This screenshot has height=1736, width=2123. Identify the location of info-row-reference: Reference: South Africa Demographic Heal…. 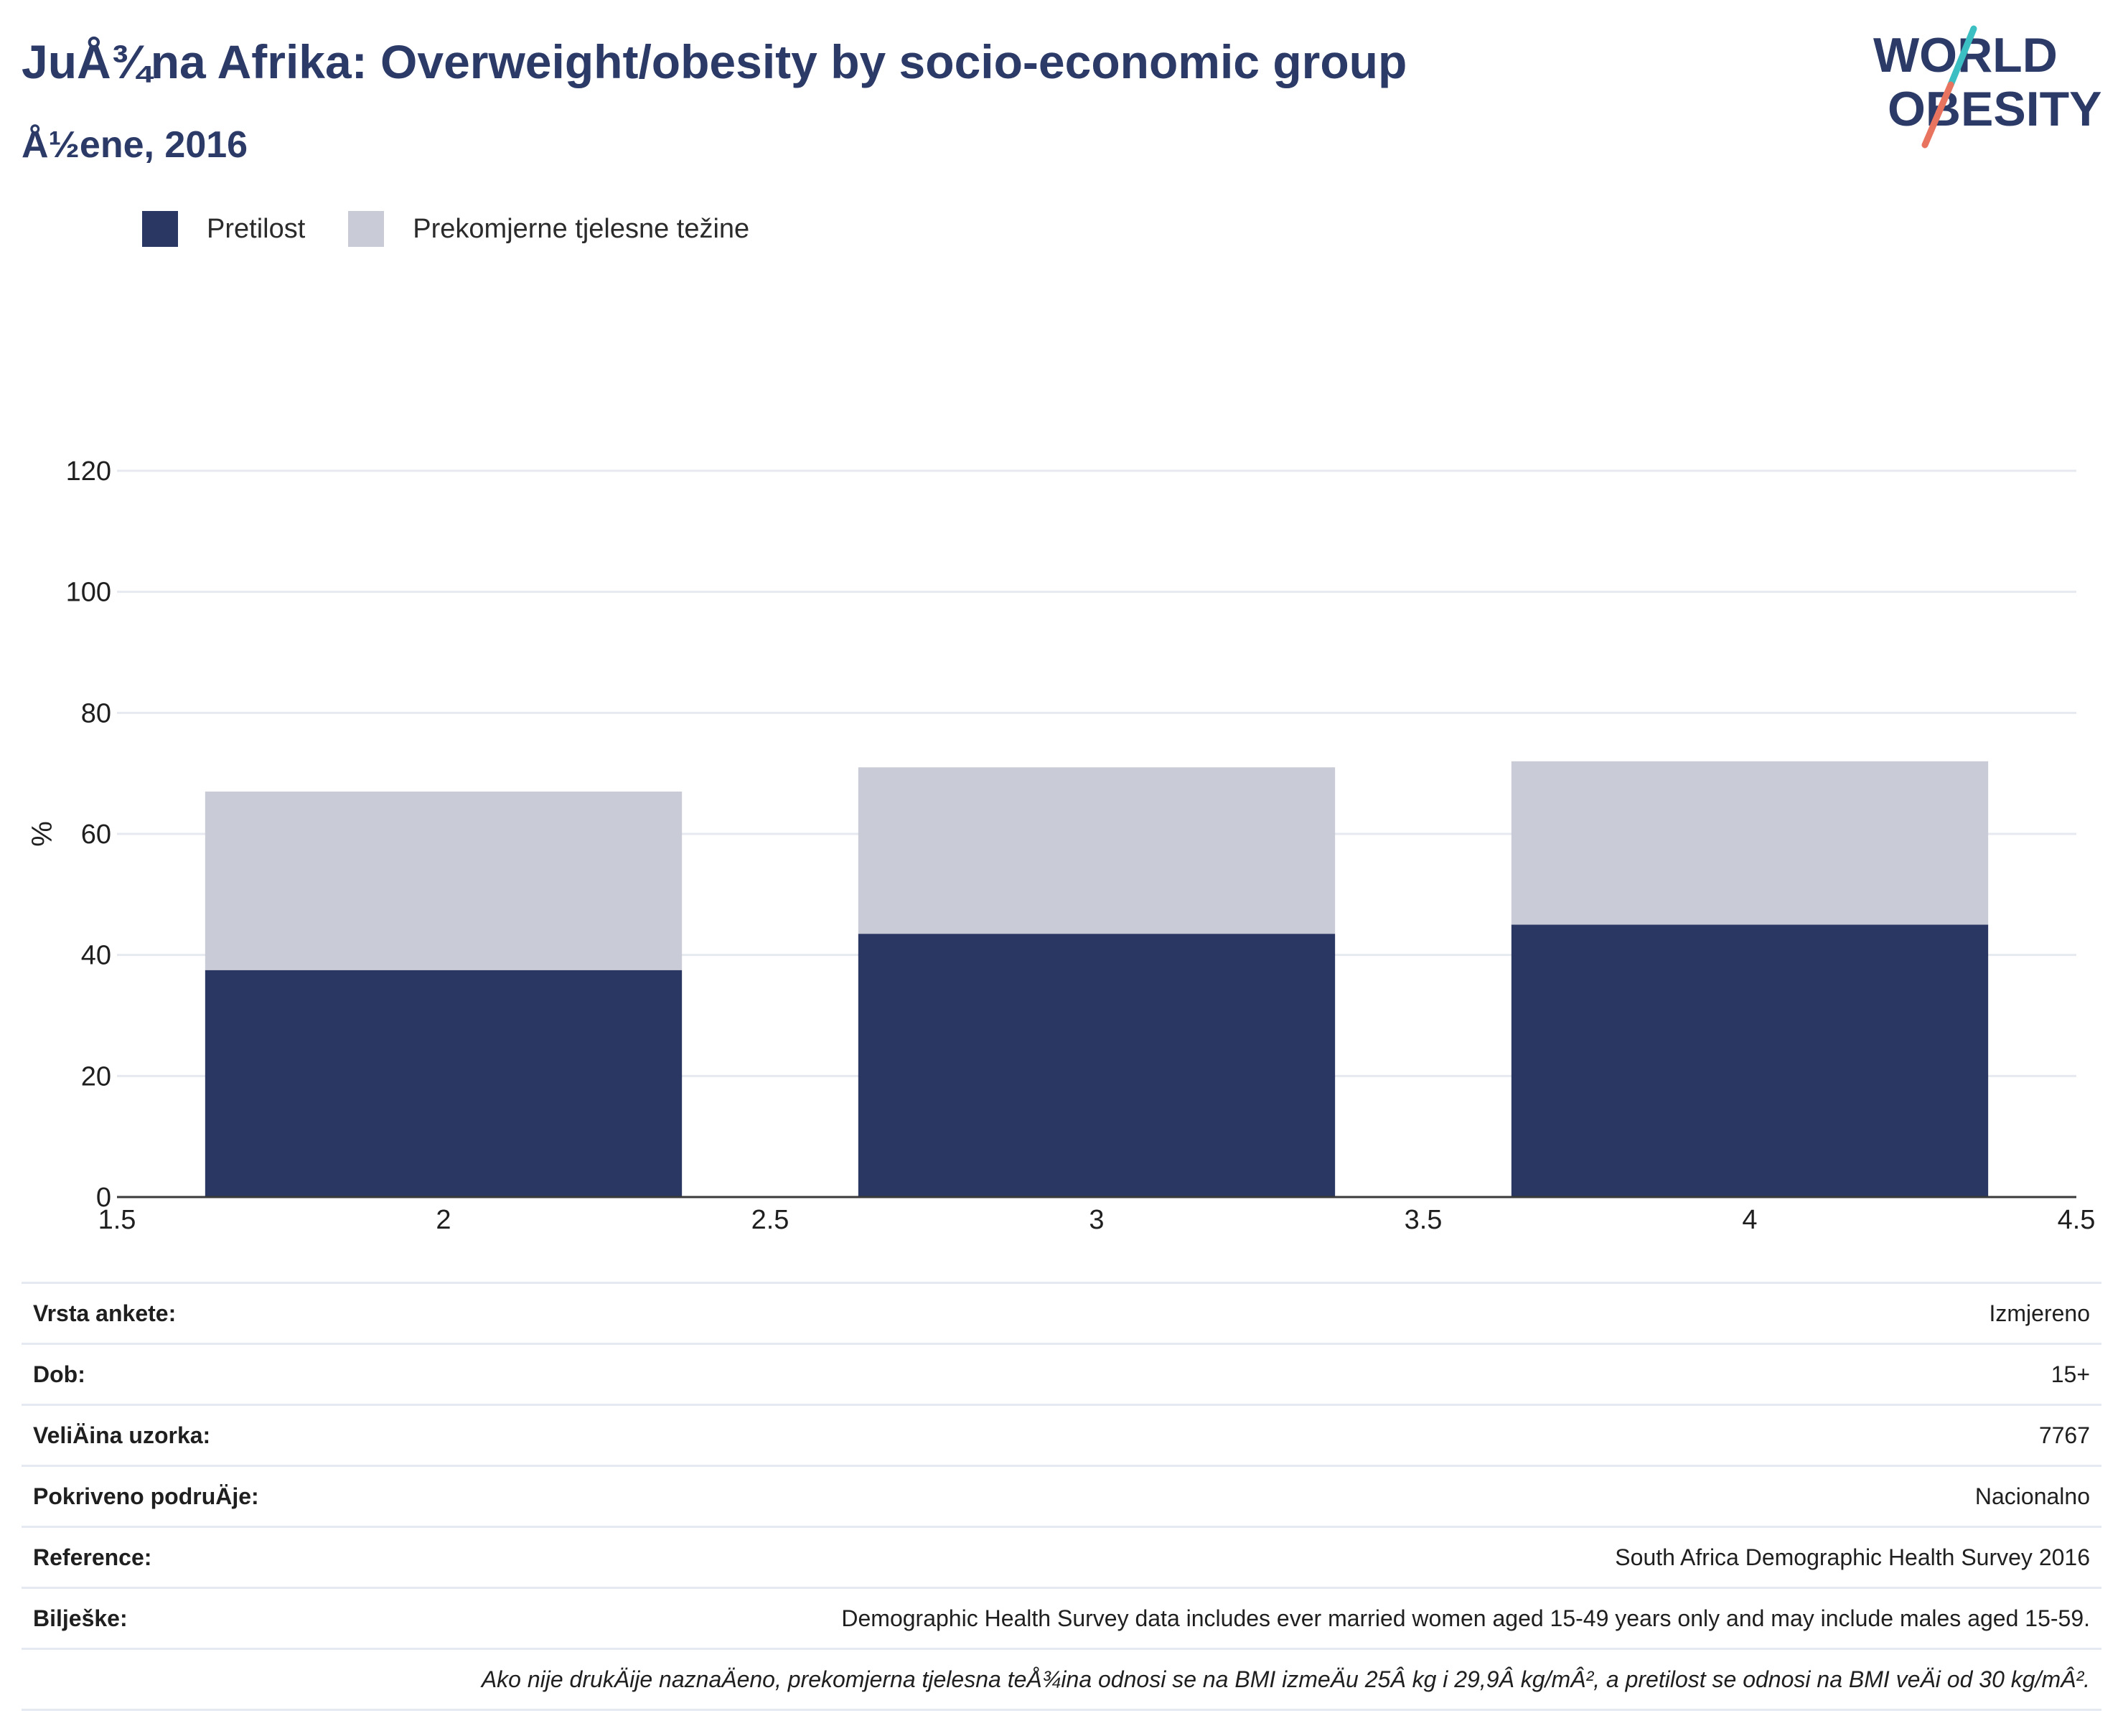
(1061, 1556).